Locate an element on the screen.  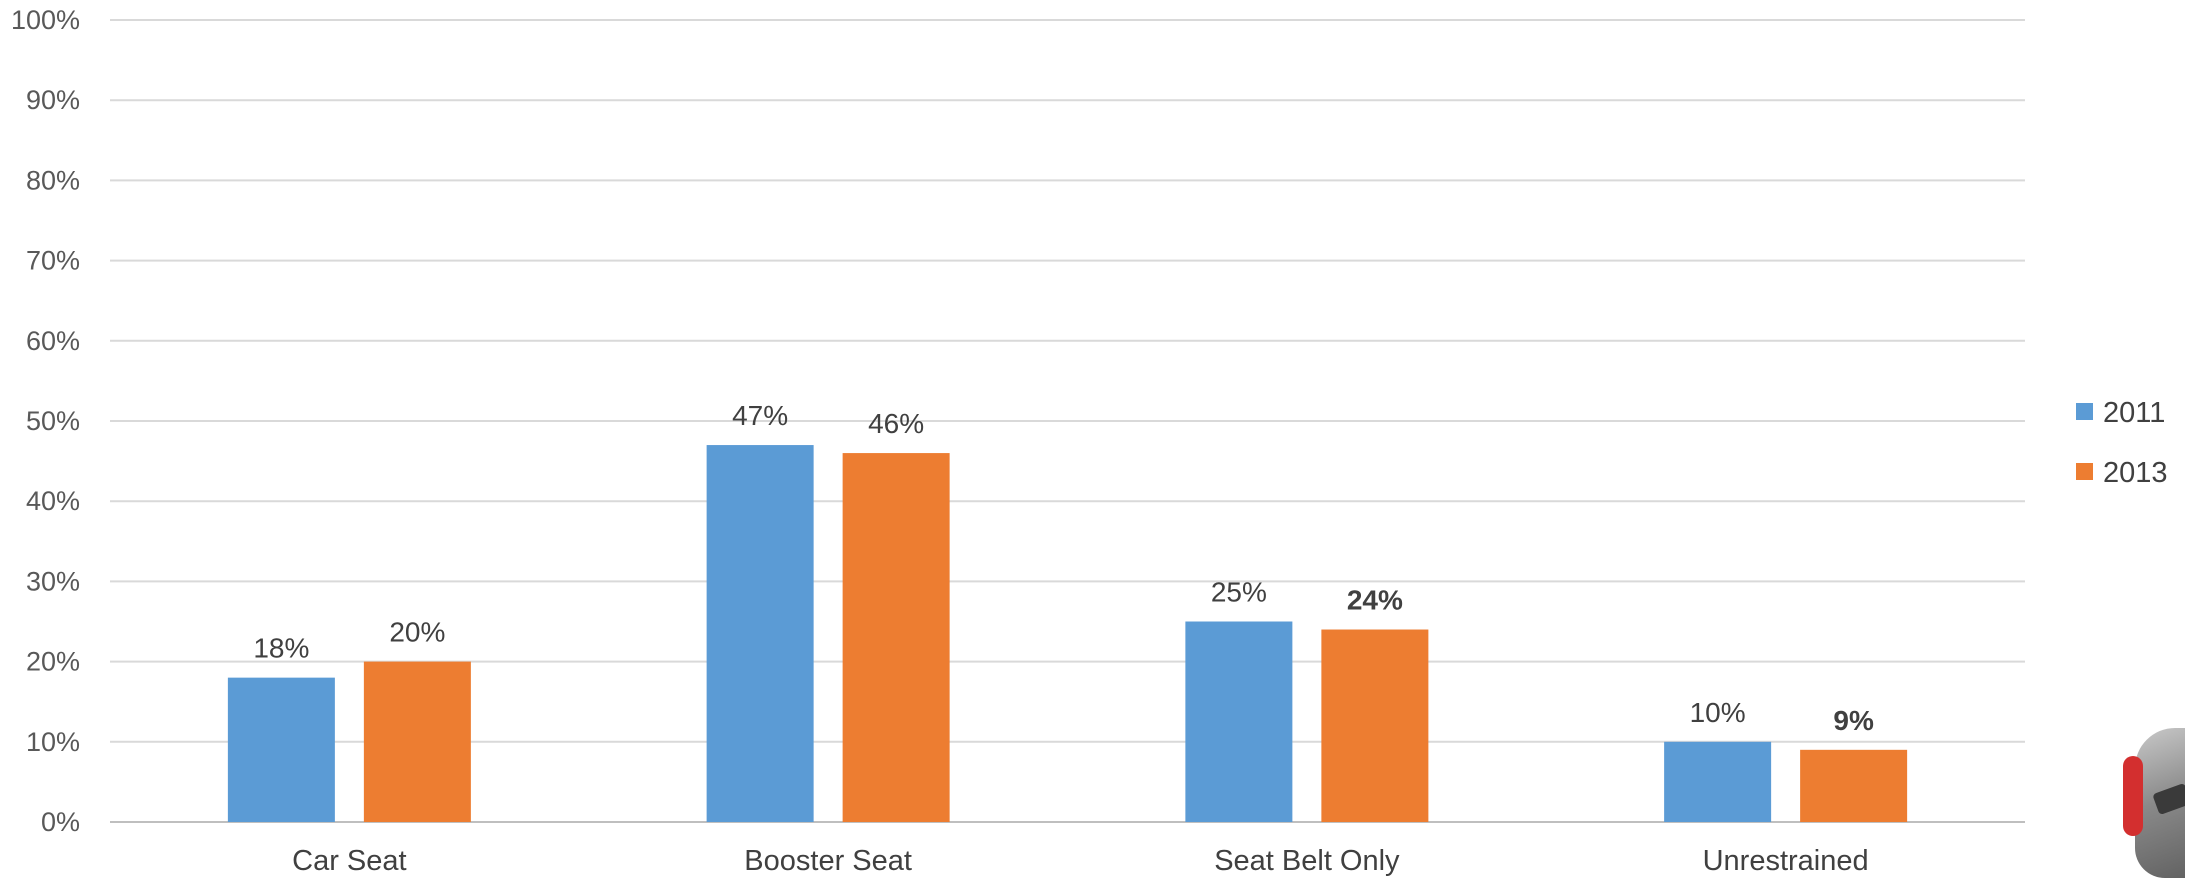
category-label: Unrestrained is located at coordinates (1786, 861).